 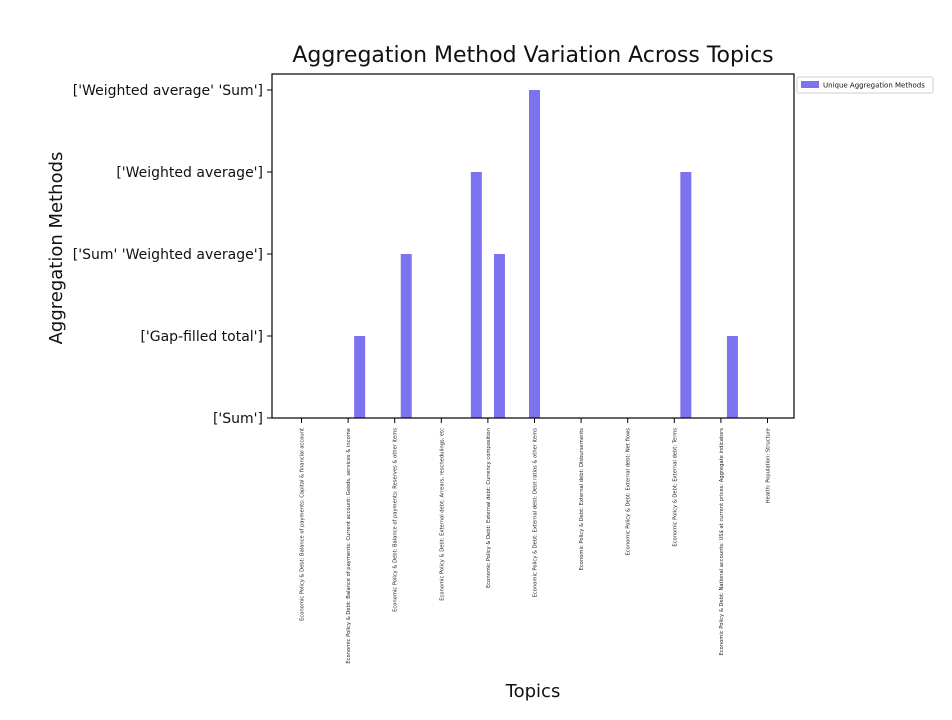 What do you see at coordinates (189, 173) in the screenshot?
I see `y-tick-label: ['Weighted average']` at bounding box center [189, 173].